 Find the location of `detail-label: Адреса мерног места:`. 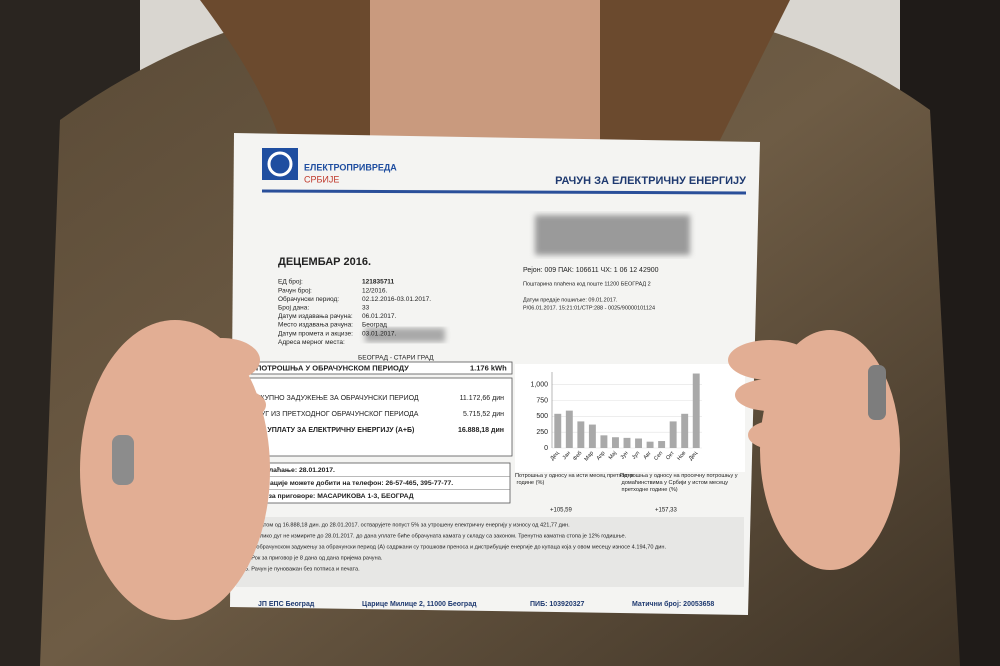

detail-label: Адреса мерног места: is located at coordinates (311, 342).